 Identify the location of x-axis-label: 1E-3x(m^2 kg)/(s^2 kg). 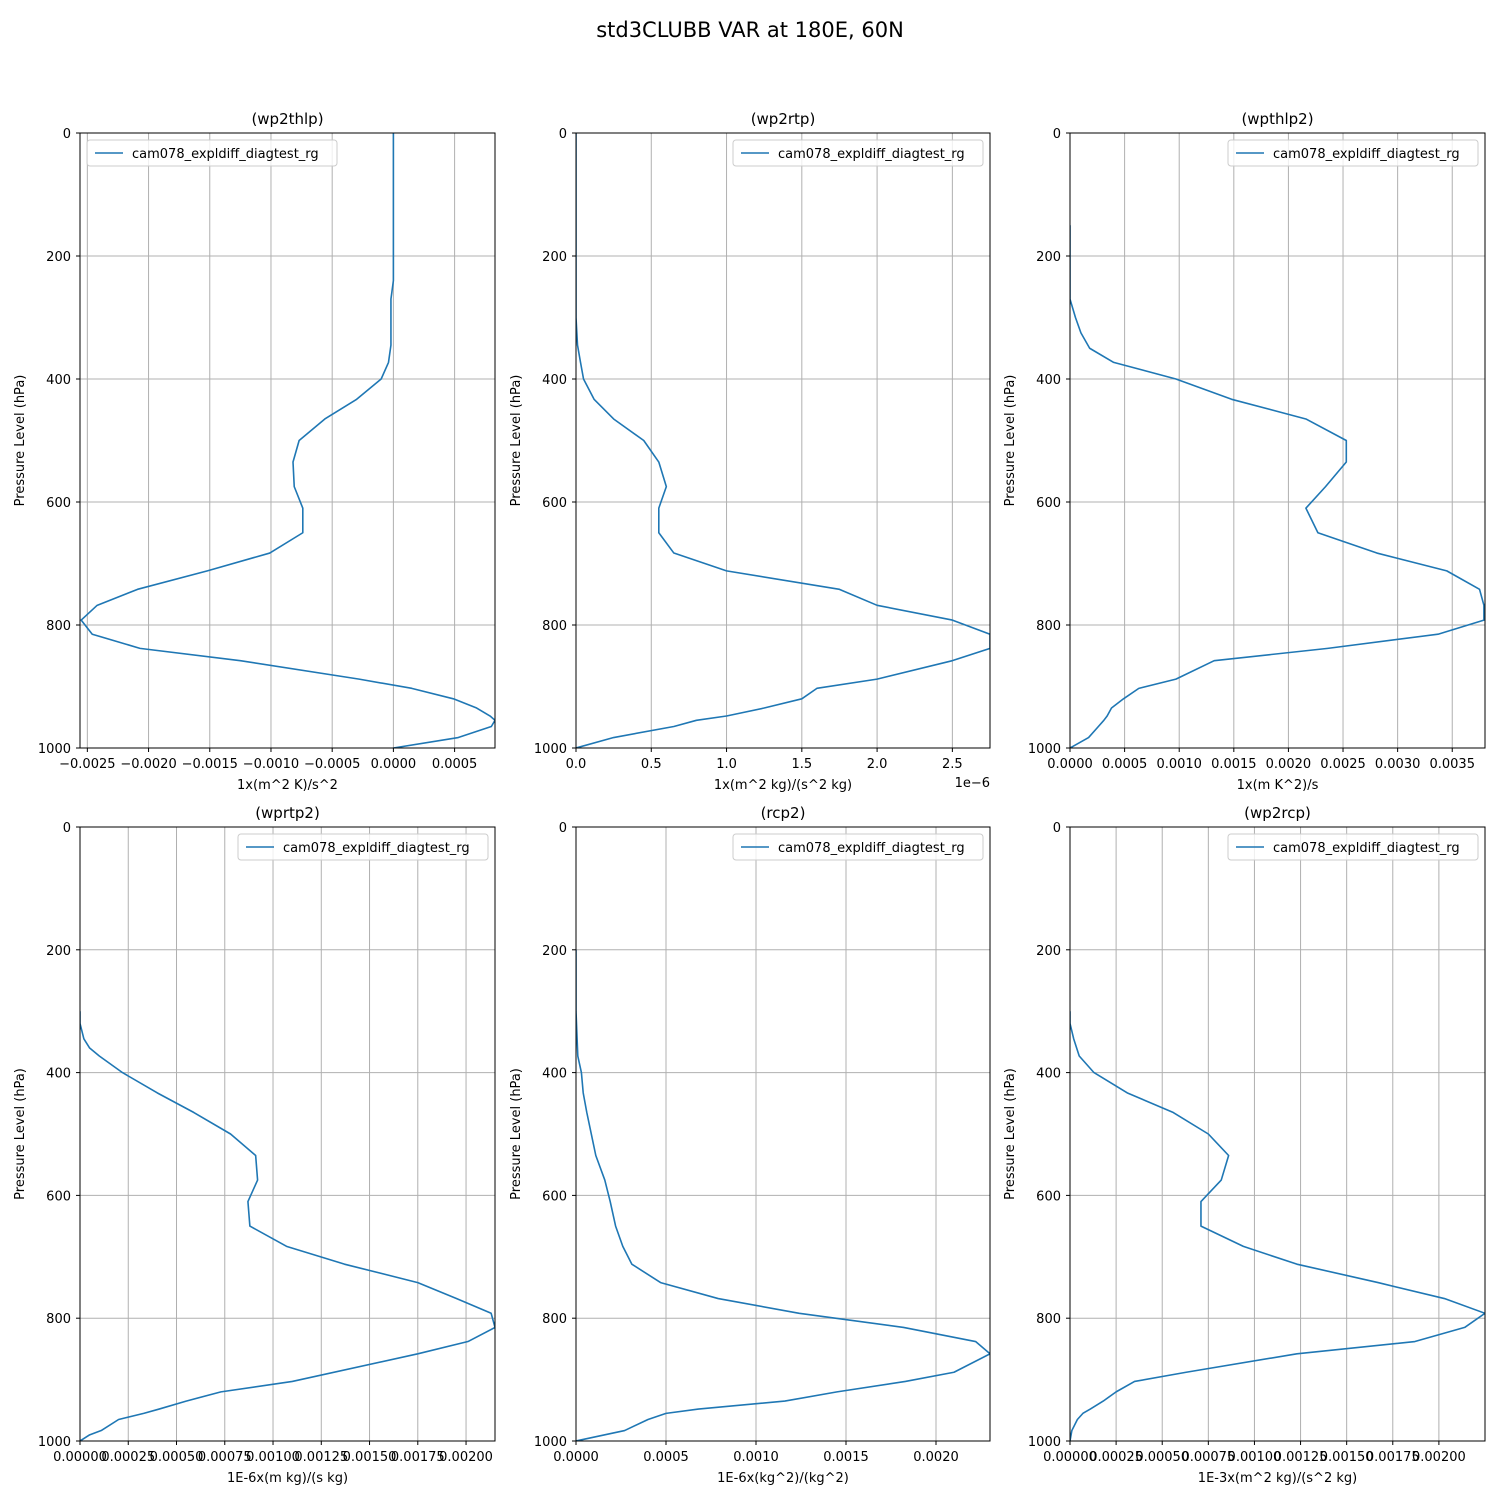
(1277, 1478).